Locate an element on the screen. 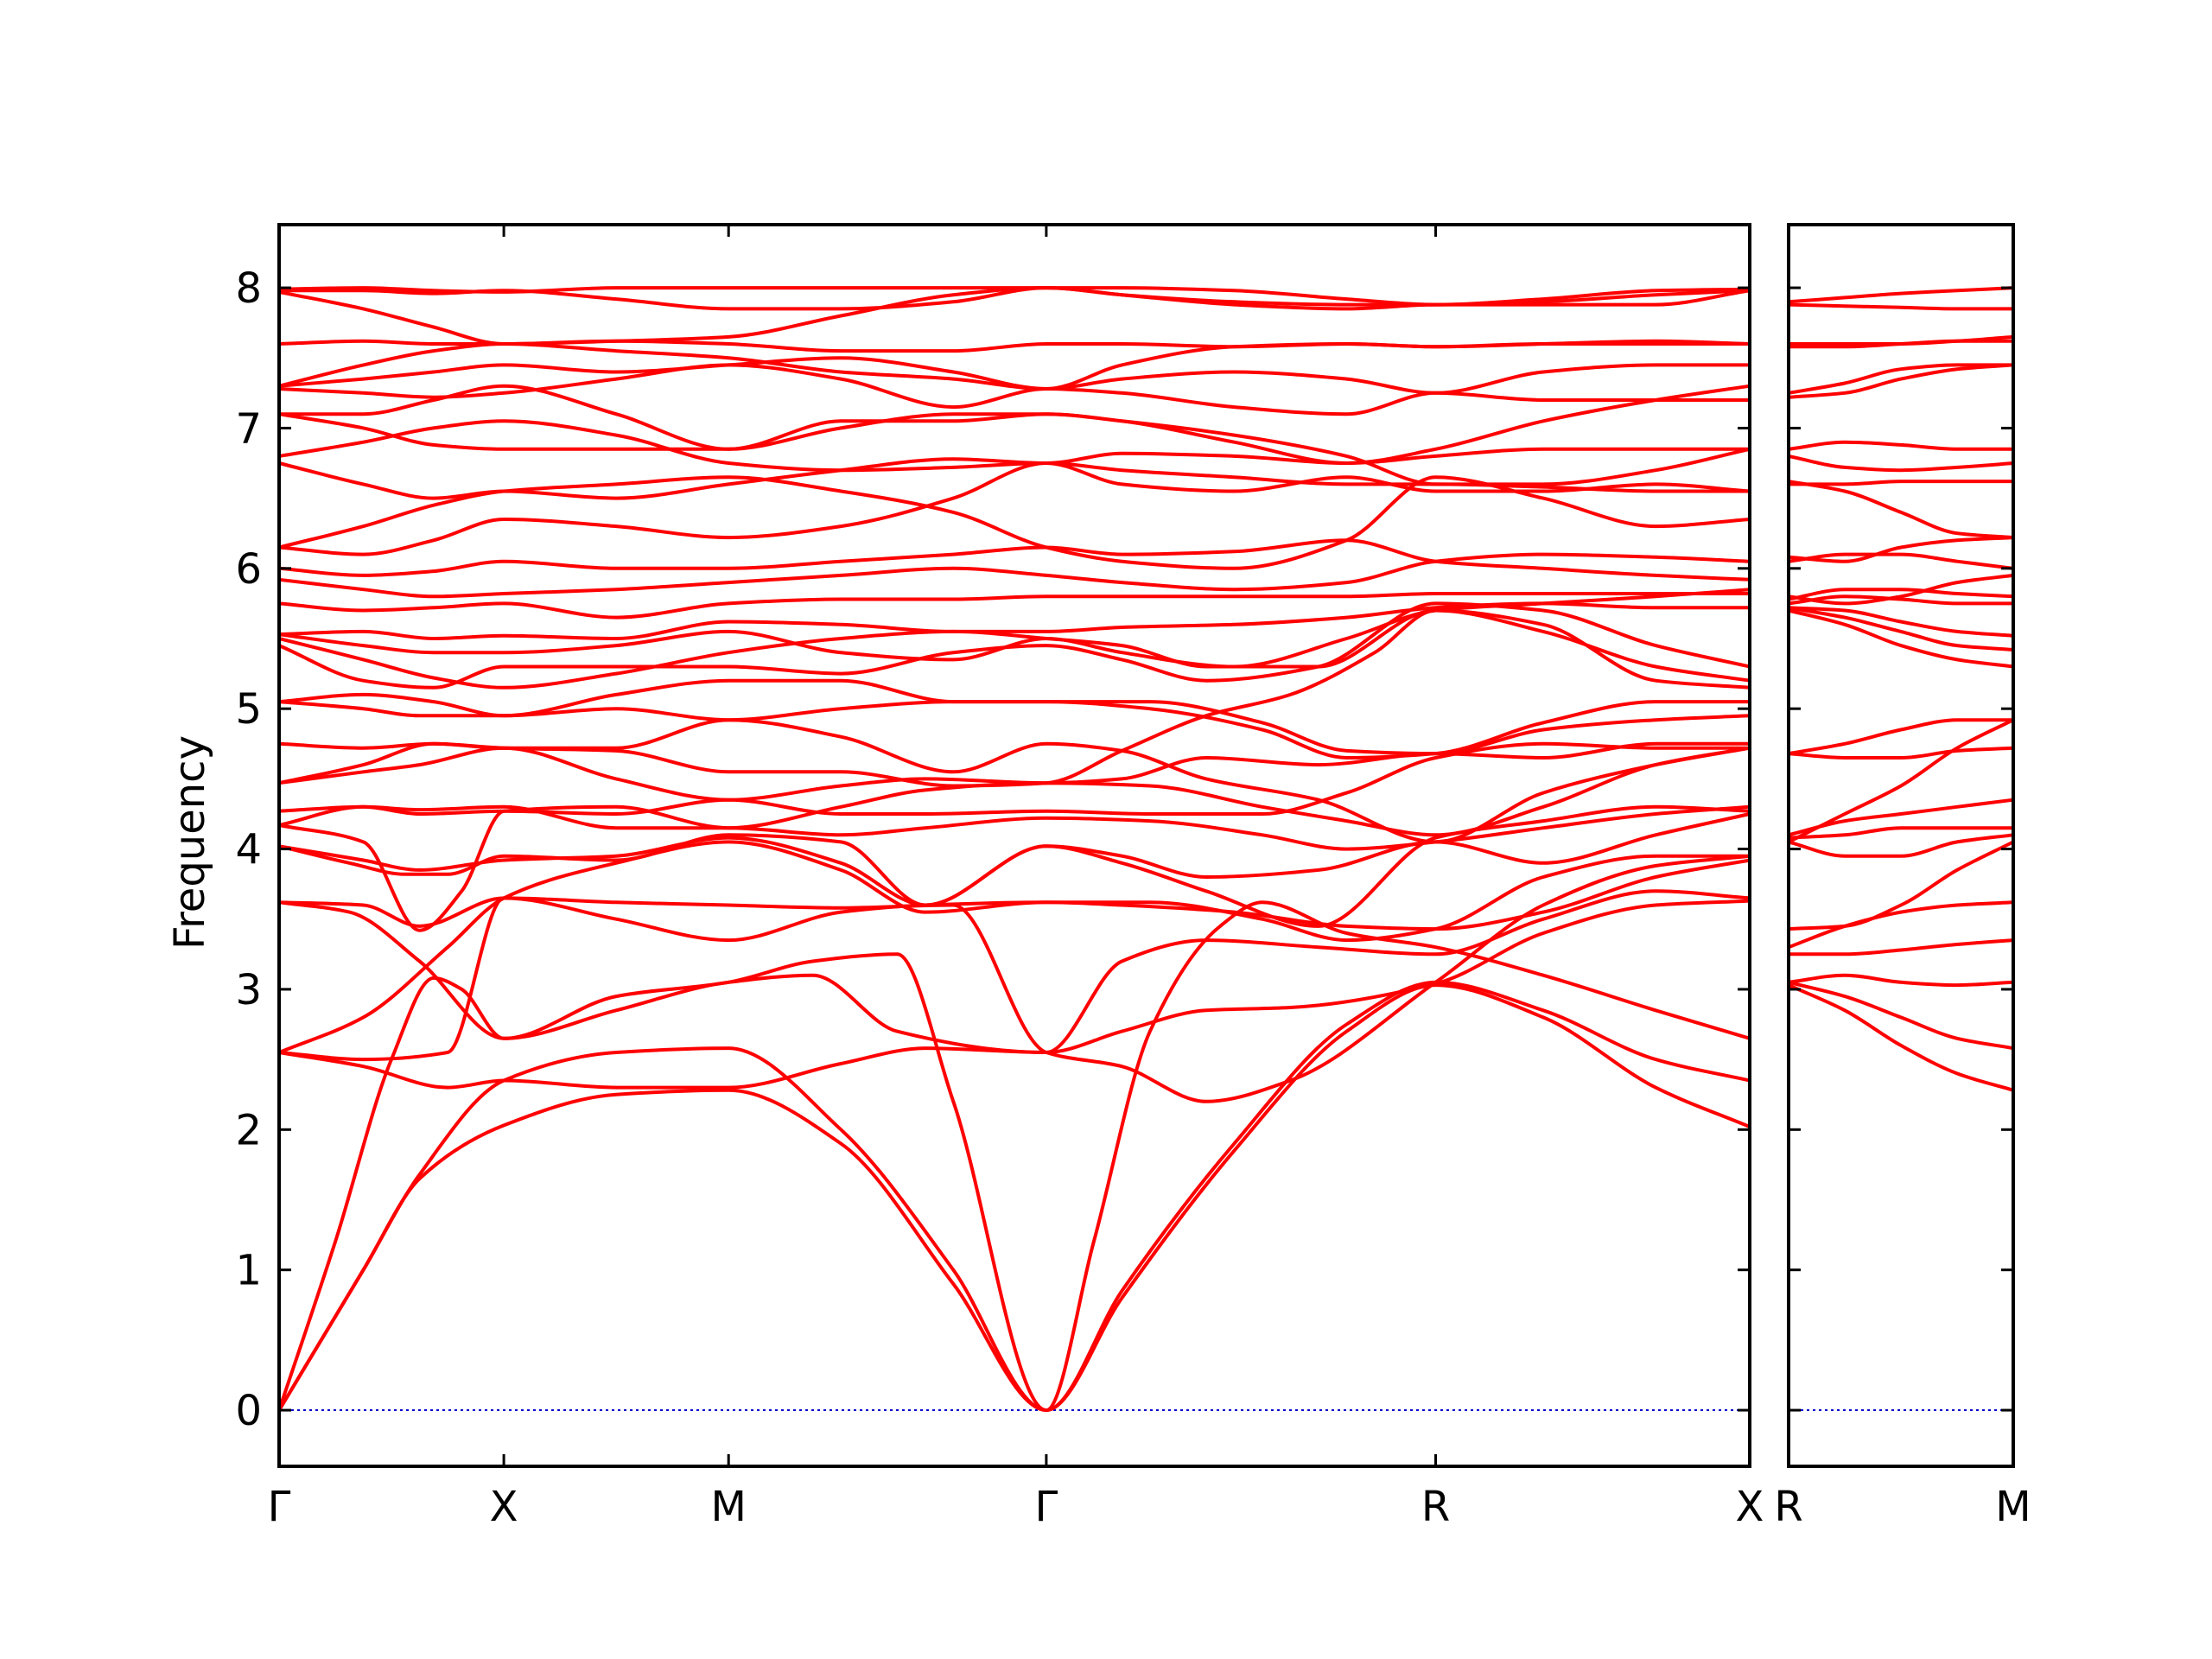 This screenshot has width=2212, height=1659. y-tick-label: 0 is located at coordinates (248, 1411).